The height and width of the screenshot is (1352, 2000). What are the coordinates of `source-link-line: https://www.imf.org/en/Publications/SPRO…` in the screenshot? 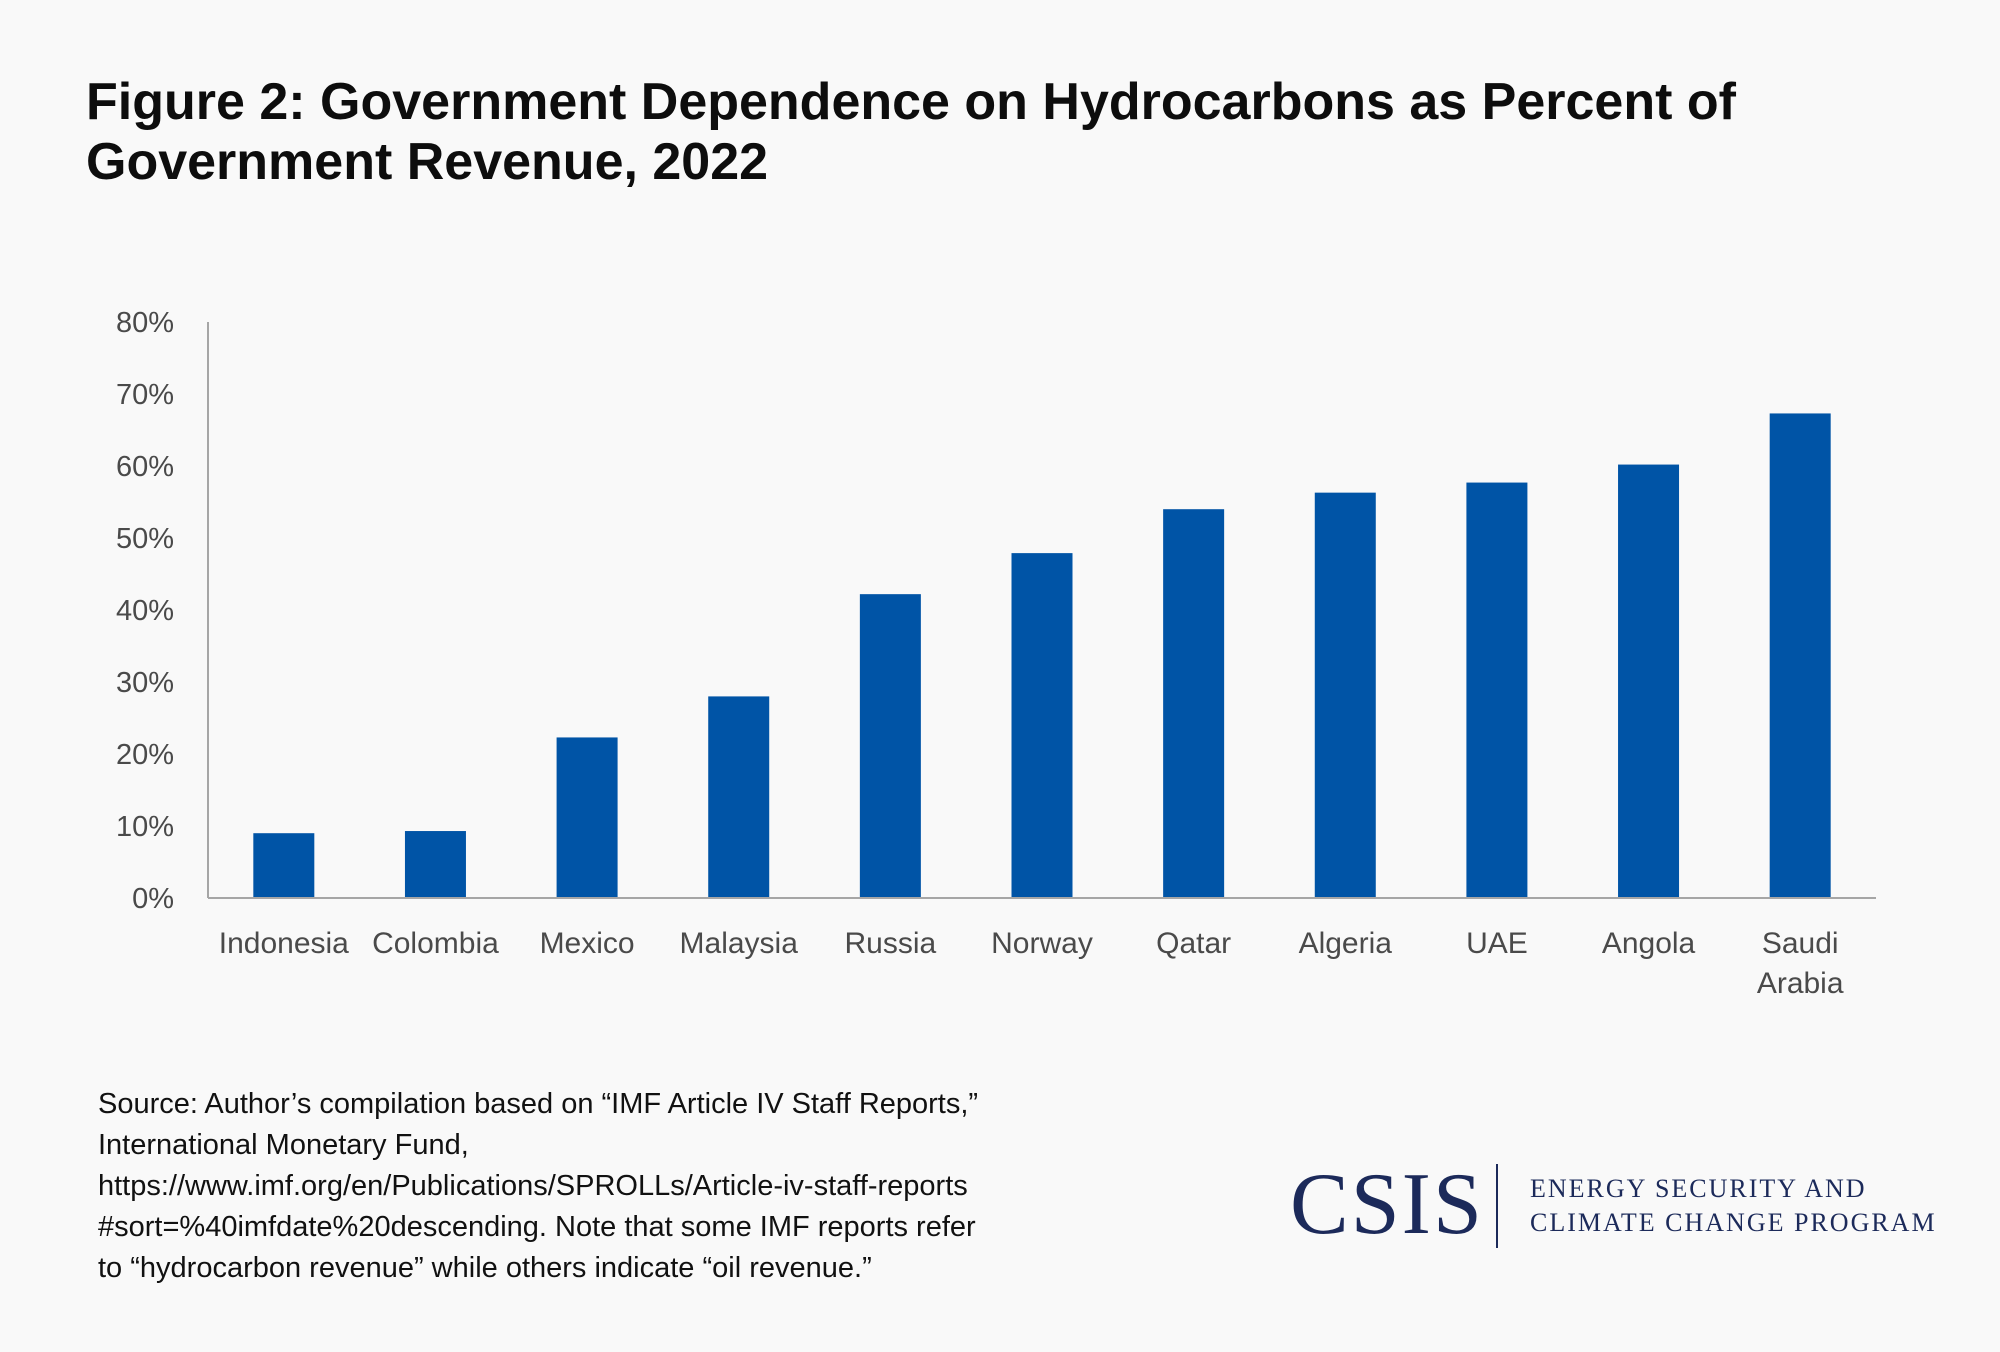 It's located at (533, 1186).